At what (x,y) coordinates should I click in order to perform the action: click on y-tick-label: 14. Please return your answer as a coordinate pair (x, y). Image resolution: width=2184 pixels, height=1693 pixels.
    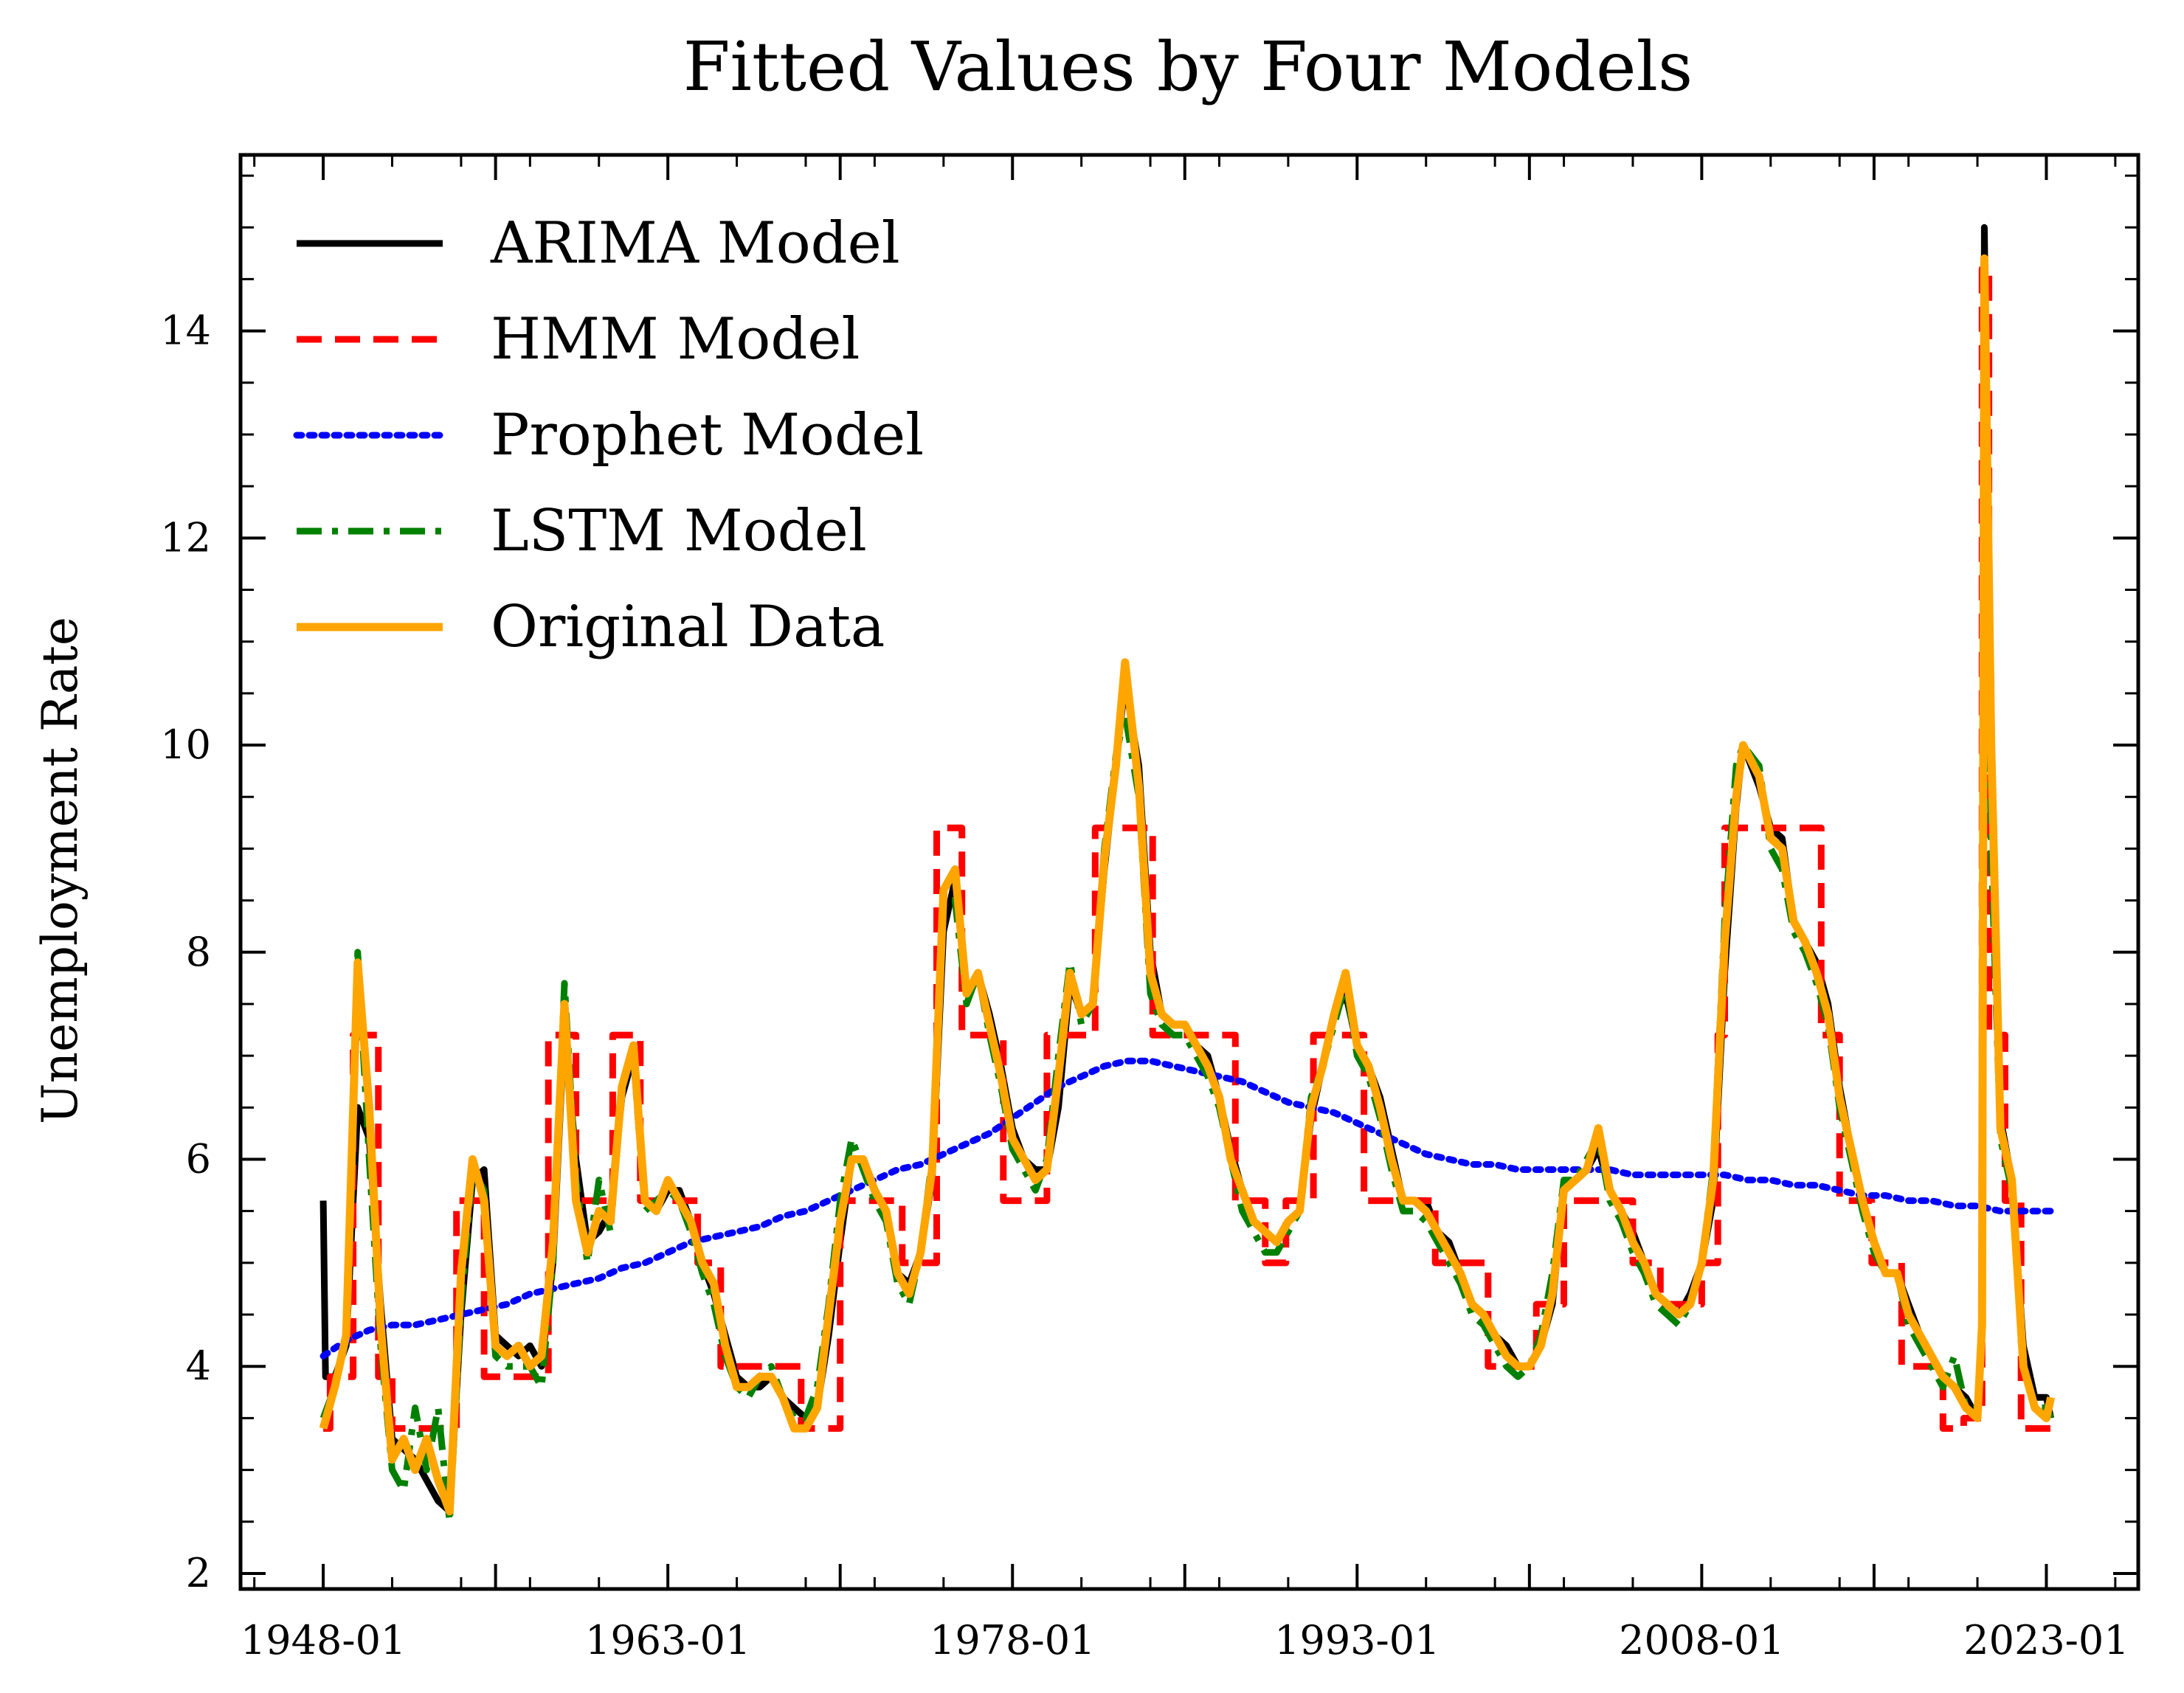
    Looking at the image, I should click on (186, 331).